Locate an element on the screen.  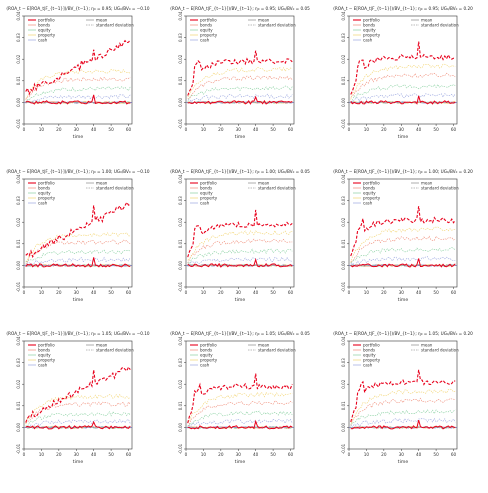
x-tick-label: 50 is located at coordinates (436, 129).